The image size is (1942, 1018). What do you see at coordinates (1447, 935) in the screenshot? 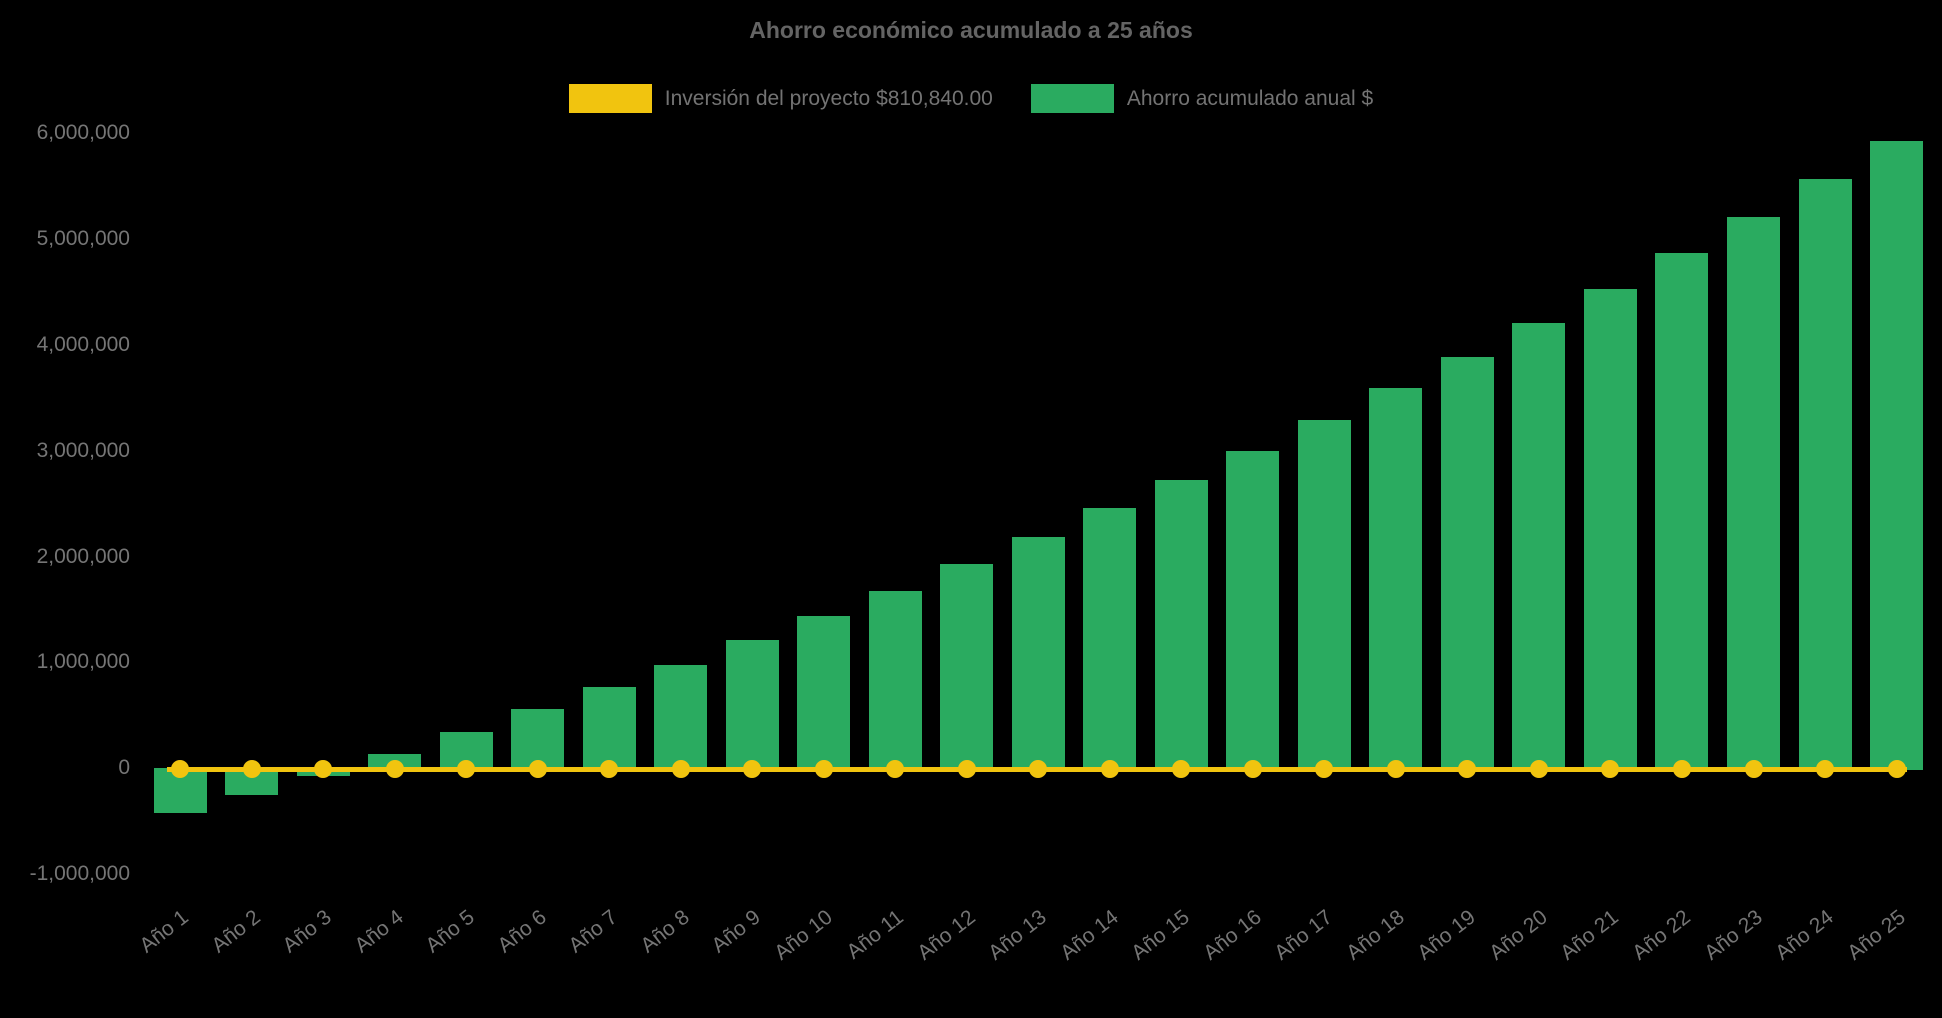
I see `x-axis-label-year-19: Año 19` at bounding box center [1447, 935].